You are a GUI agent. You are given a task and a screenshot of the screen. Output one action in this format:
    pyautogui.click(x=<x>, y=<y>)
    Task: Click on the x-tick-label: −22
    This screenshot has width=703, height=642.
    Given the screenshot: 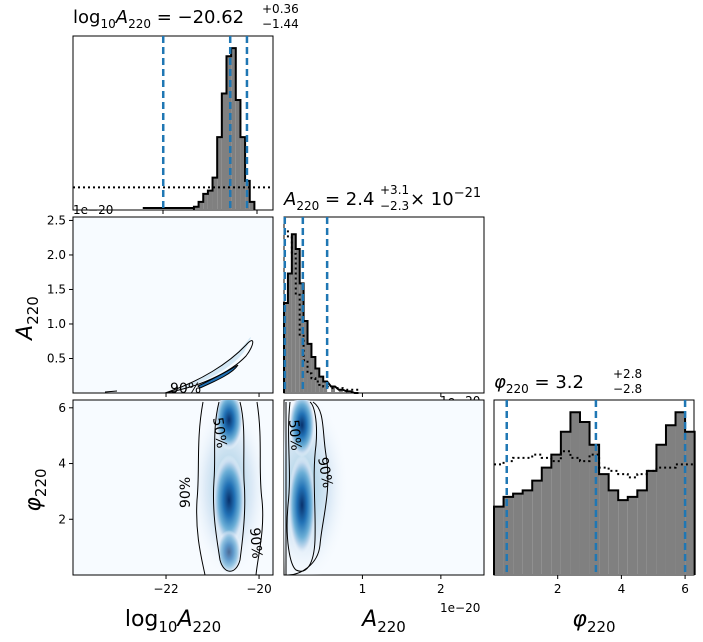 What is the action you would take?
    pyautogui.click(x=165, y=589)
    